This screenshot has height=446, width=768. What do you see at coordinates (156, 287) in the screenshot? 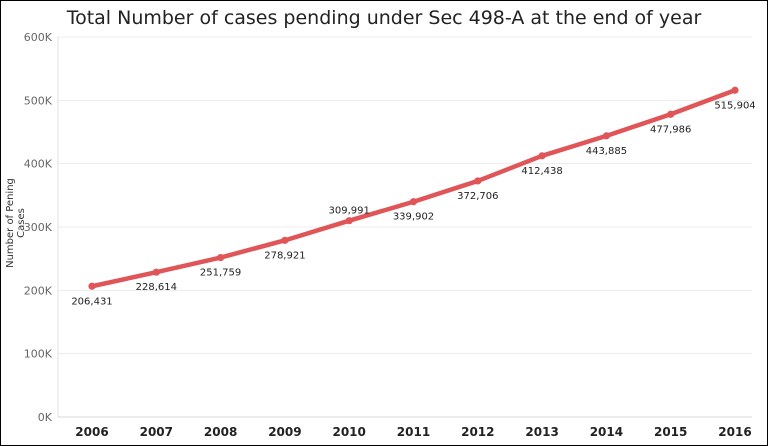
I see `data-label: 228,614` at bounding box center [156, 287].